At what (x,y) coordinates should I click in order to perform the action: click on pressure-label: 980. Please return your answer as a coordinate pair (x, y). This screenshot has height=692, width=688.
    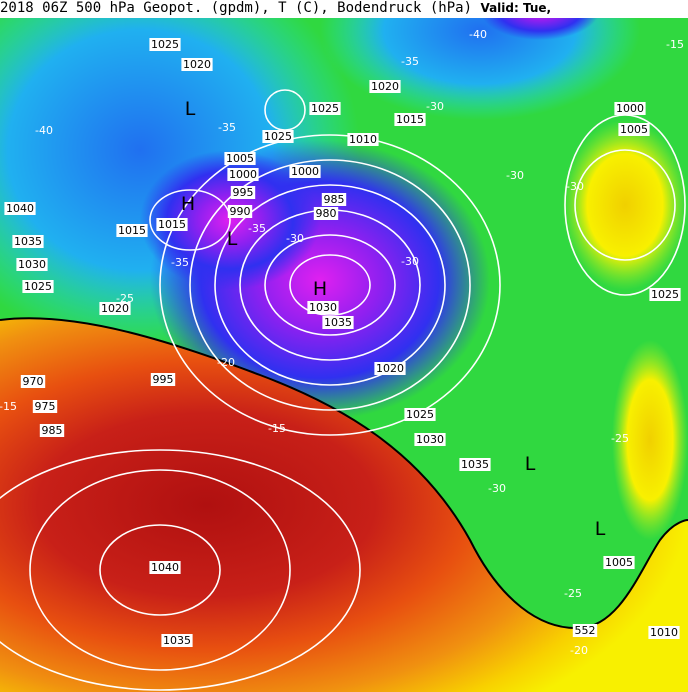
    Looking at the image, I should click on (326, 213).